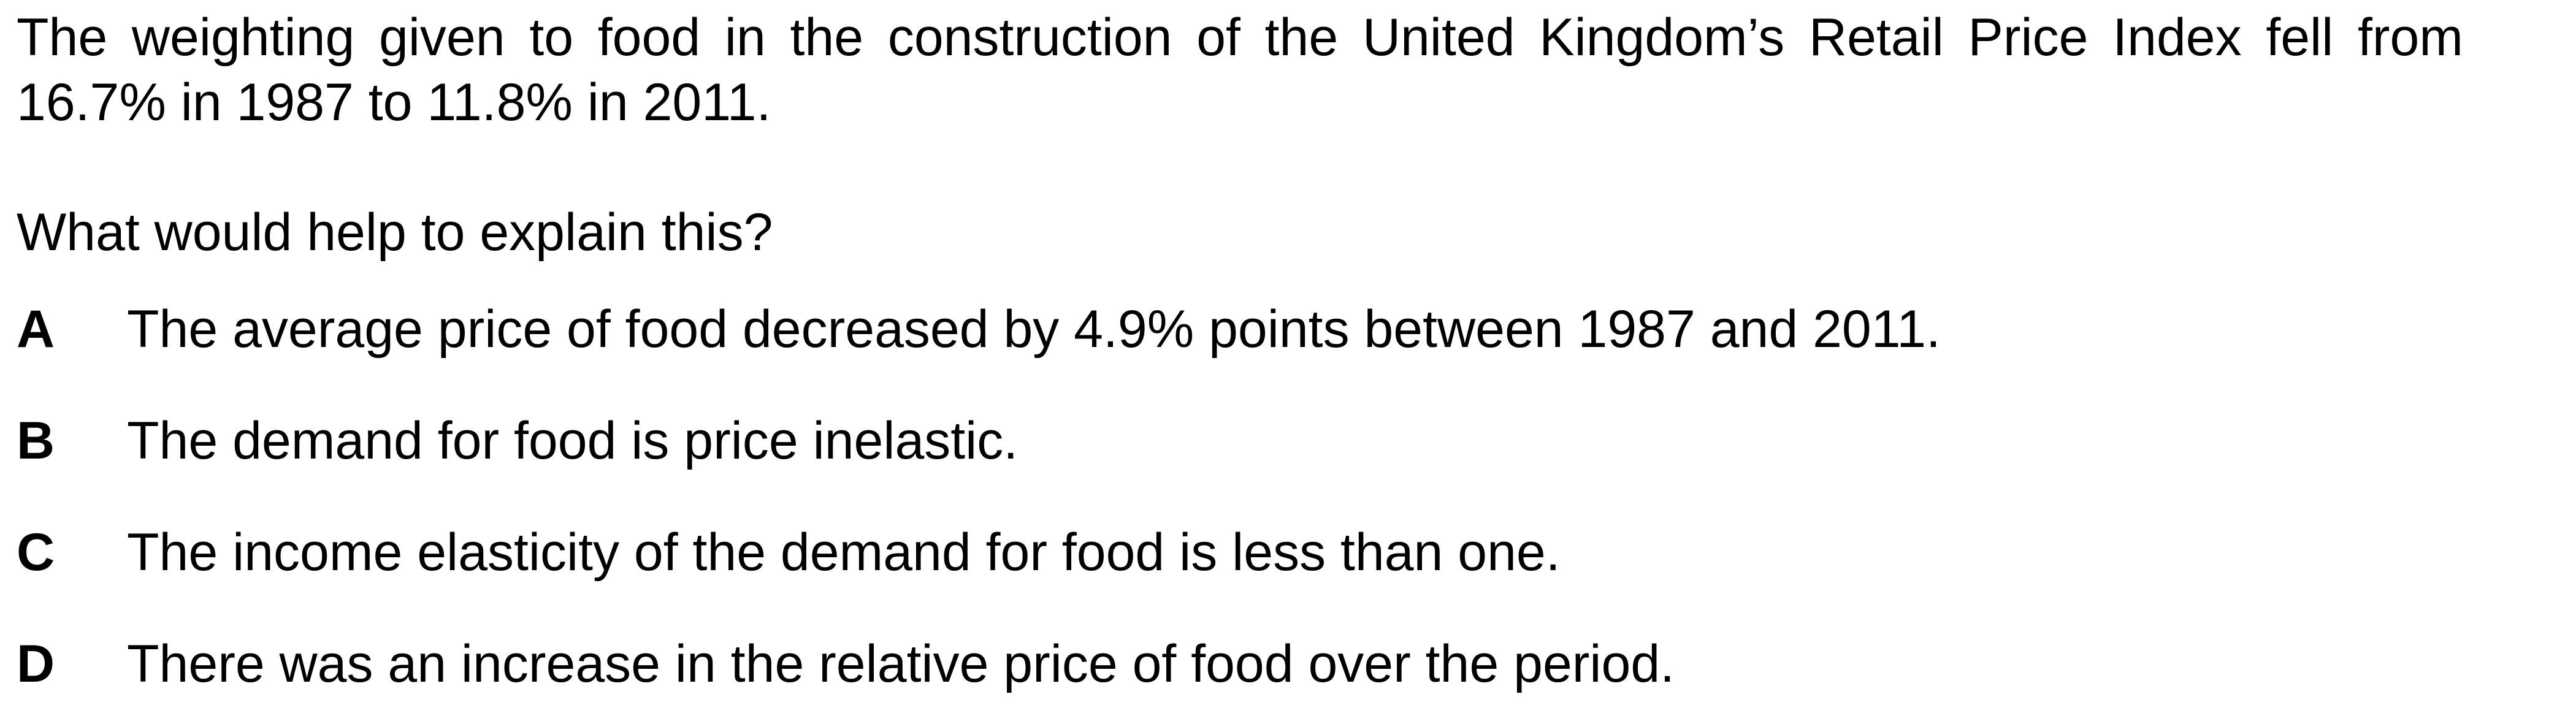 The height and width of the screenshot is (724, 2576). Describe the element at coordinates (395, 233) in the screenshot. I see `question-prompt: What would help to explain this?` at that location.